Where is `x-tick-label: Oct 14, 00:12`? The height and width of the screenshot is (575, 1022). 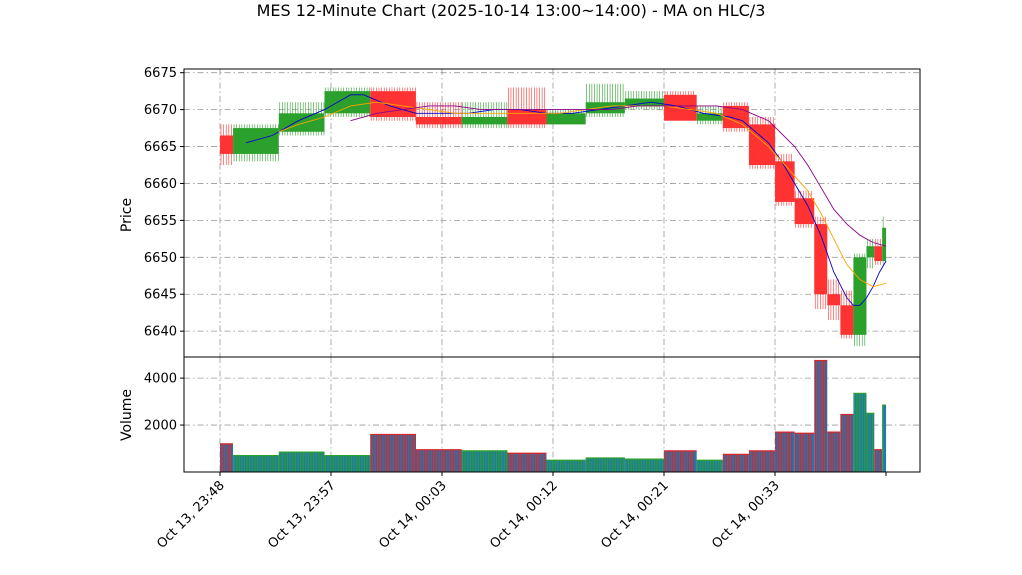 x-tick-label: Oct 14, 00:12 is located at coordinates (523, 514).